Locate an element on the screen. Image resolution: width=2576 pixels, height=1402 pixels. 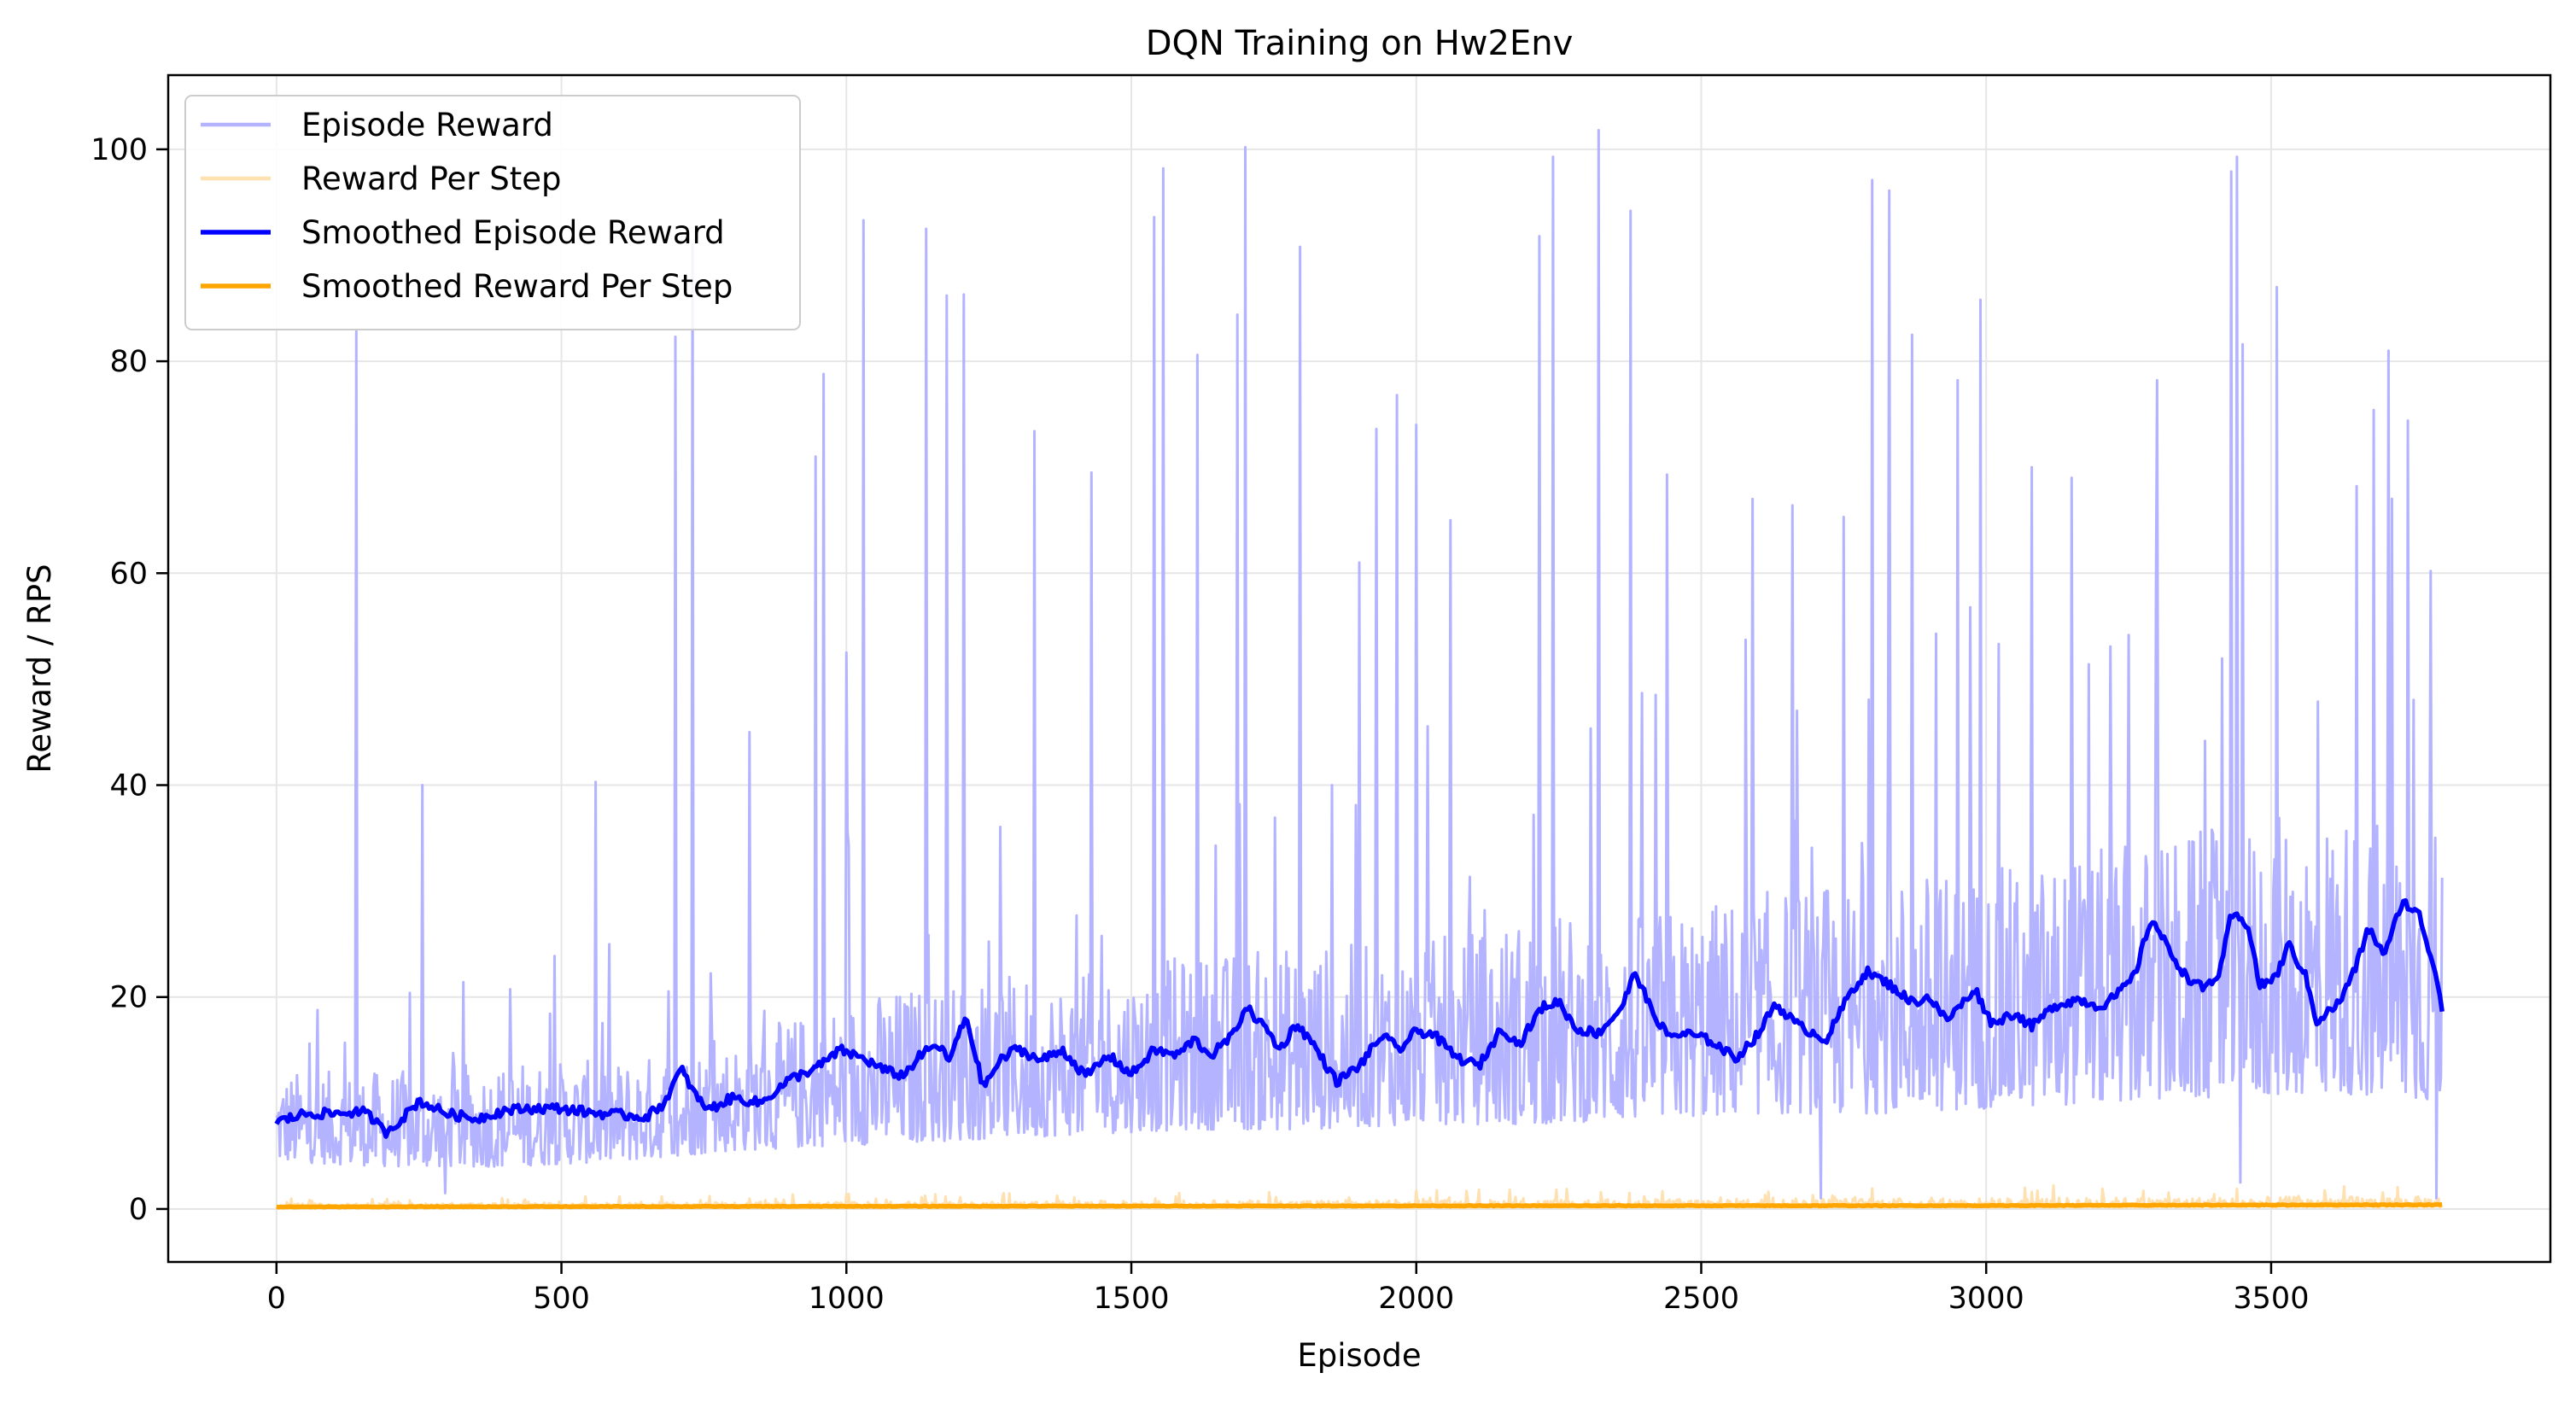
chart-title: DQN Training on Hw2Env is located at coordinates (1360, 44).